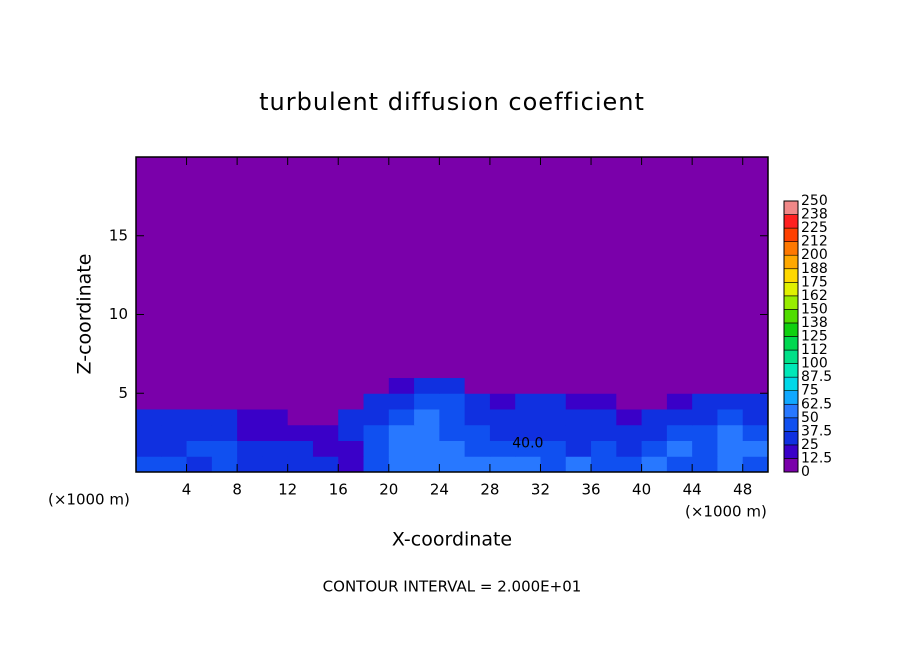 Image resolution: width=904 pixels, height=654 pixels. I want to click on colorbar-label: 87.5, so click(816, 377).